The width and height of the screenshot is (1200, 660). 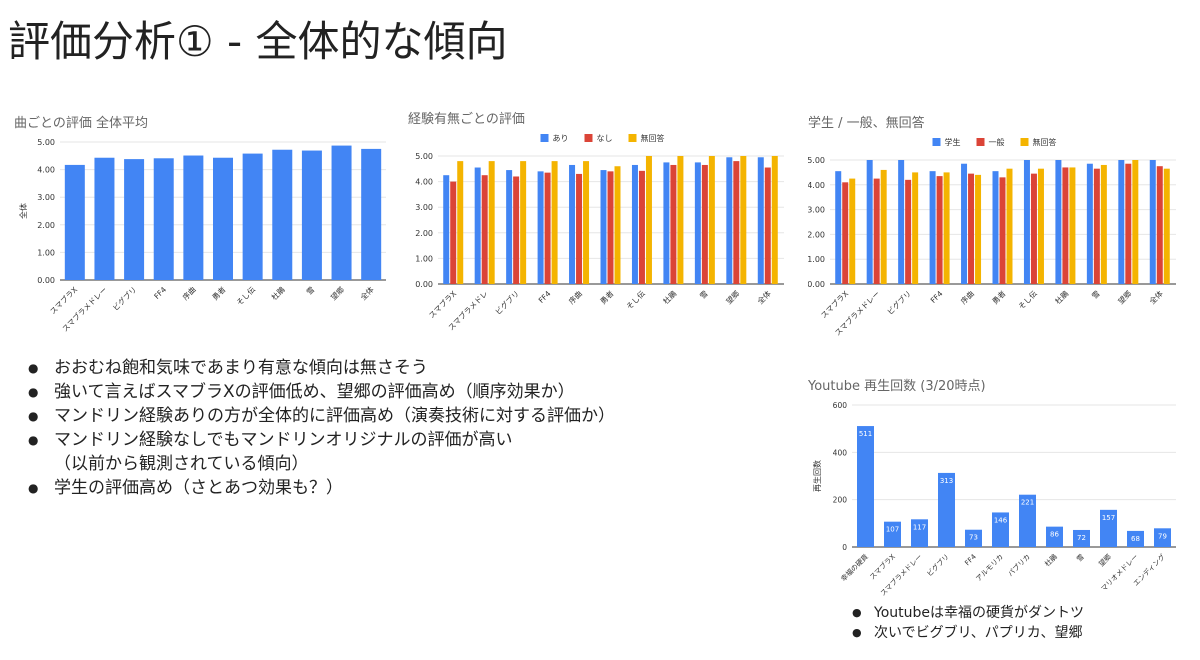 I want to click on chart-title: 経験有無ごとの評価, so click(x=466, y=119).